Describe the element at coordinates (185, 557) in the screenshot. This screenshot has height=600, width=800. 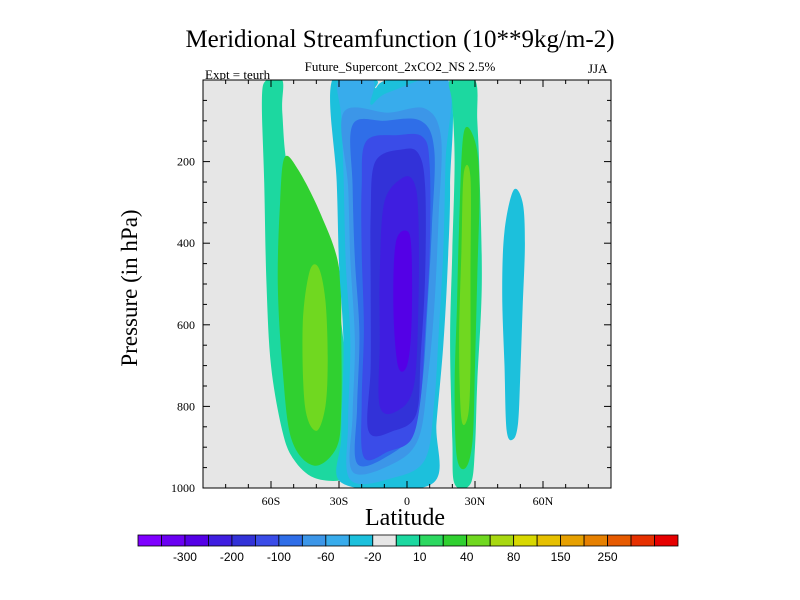
I see `colorbar-label: -300` at that location.